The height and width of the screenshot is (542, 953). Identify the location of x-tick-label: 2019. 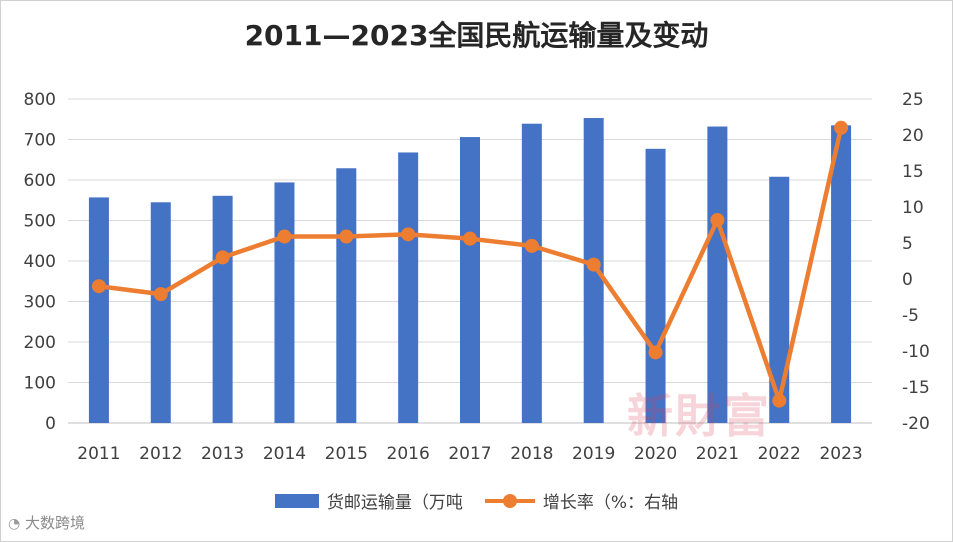
(593, 454).